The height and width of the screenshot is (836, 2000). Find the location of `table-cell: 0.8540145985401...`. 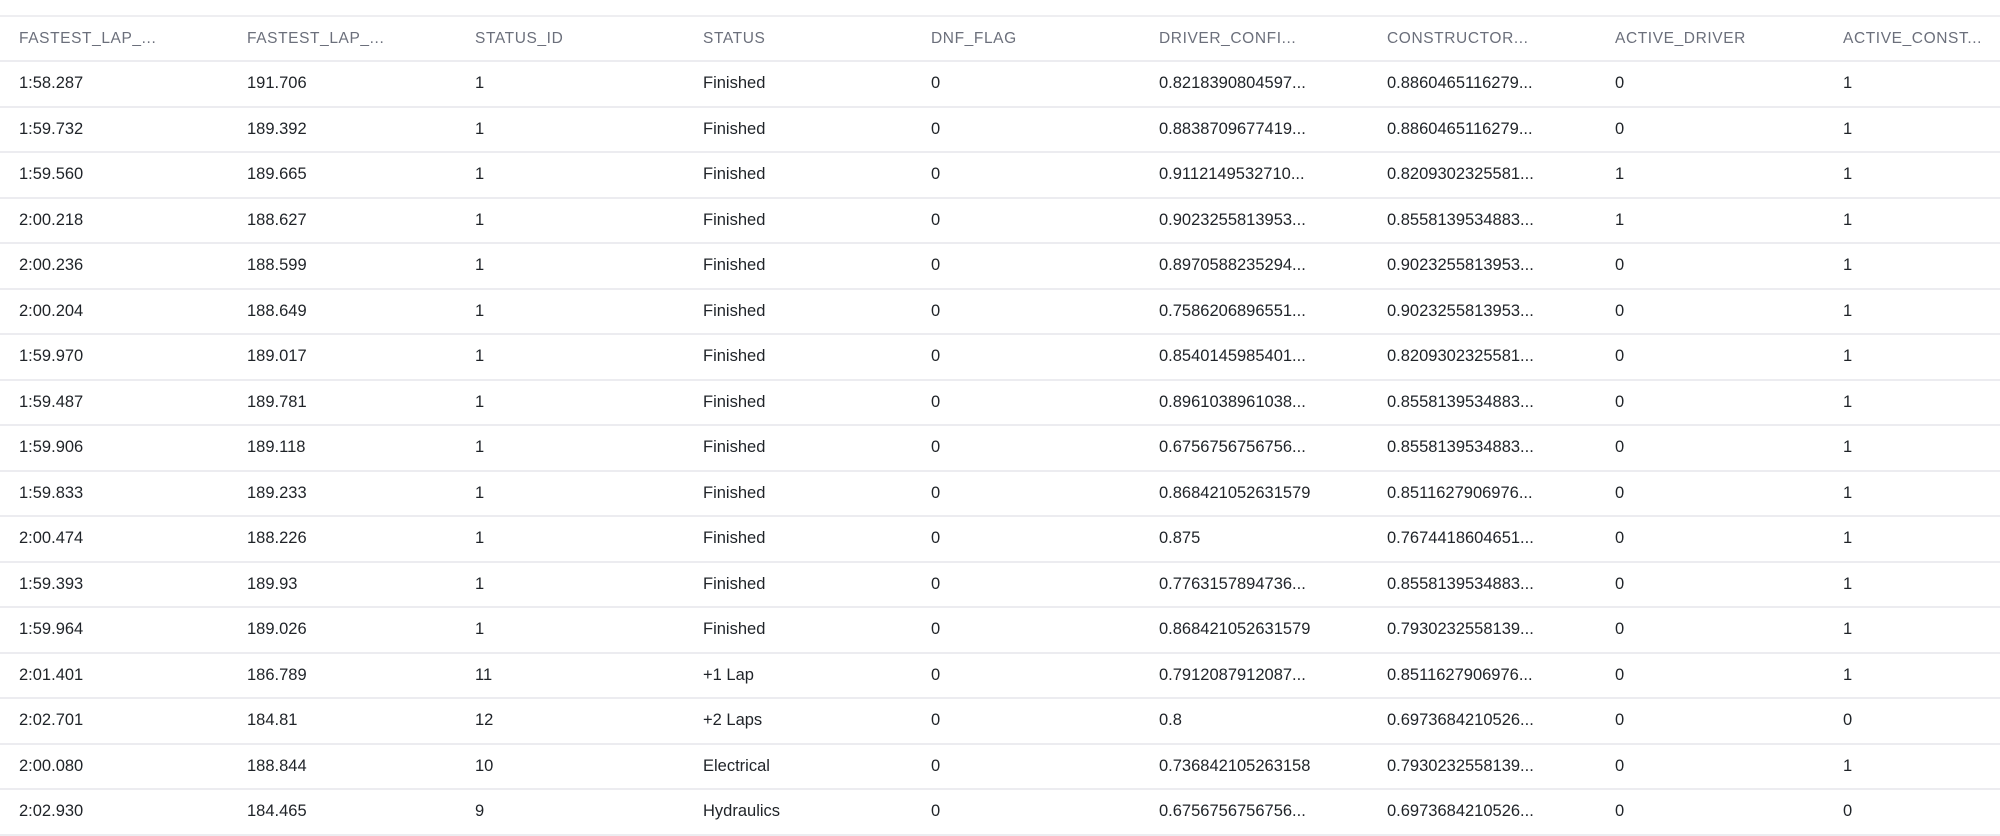

table-cell: 0.8540145985401... is located at coordinates (1232, 356).